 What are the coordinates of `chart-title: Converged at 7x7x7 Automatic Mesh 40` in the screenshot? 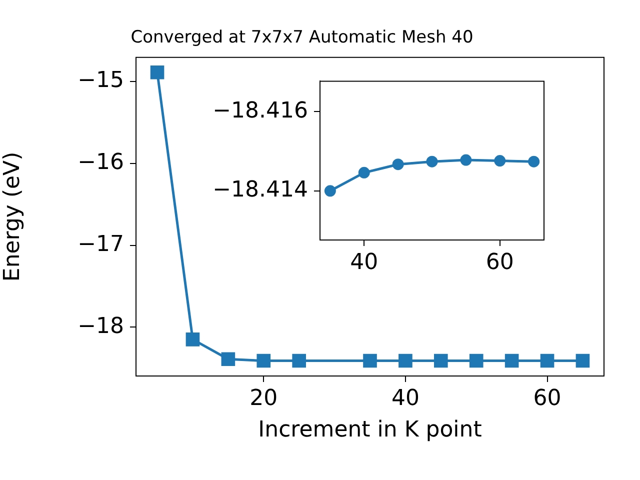 It's located at (302, 38).